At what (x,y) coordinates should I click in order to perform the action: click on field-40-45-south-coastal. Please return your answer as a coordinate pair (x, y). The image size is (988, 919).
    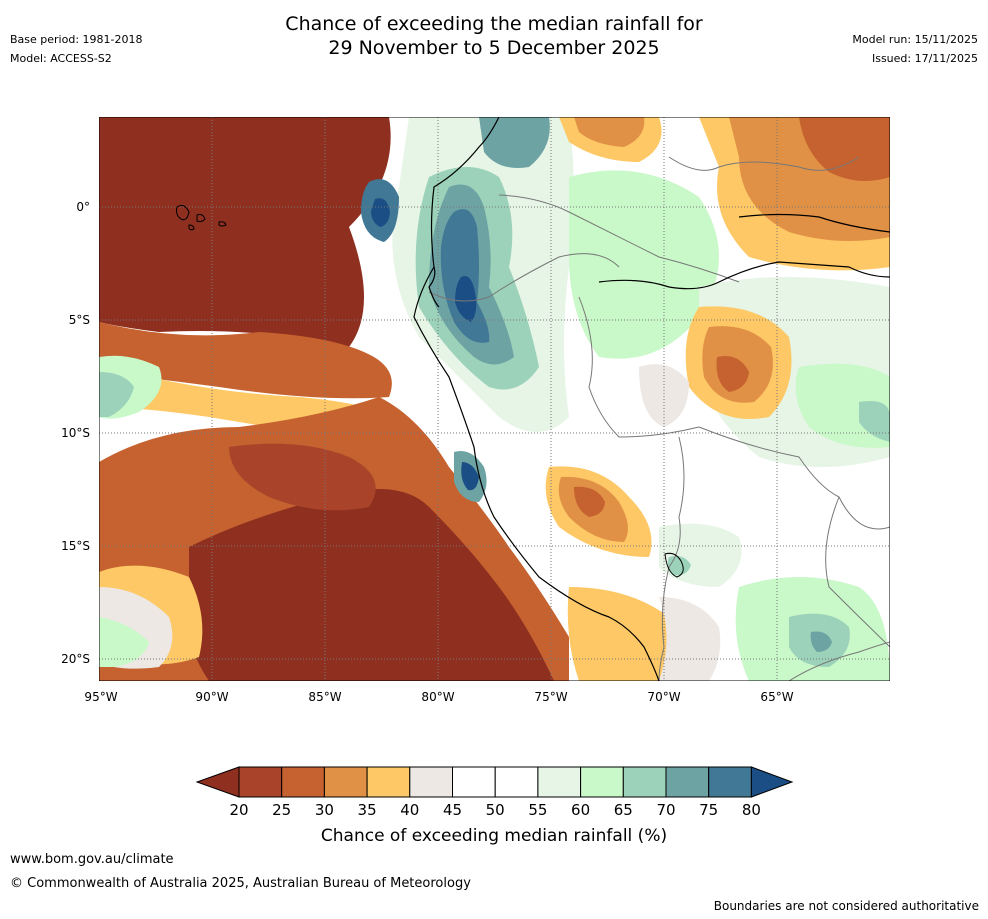
    Looking at the image, I should click on (690, 639).